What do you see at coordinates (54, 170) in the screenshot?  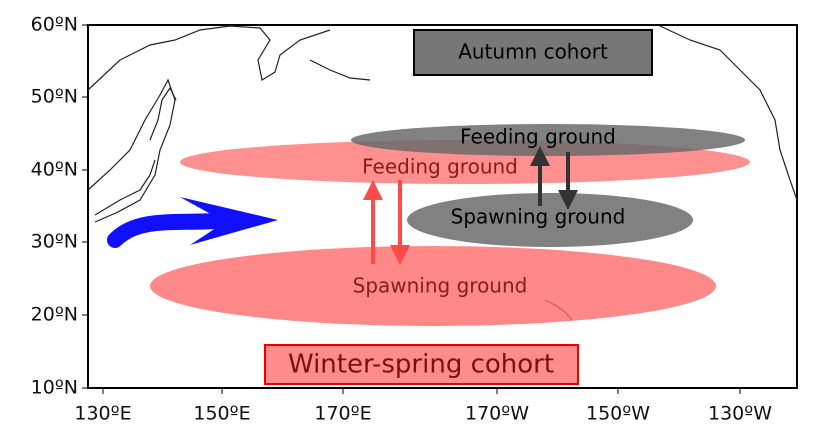 I see `y-tick-label: 40ºN` at bounding box center [54, 170].